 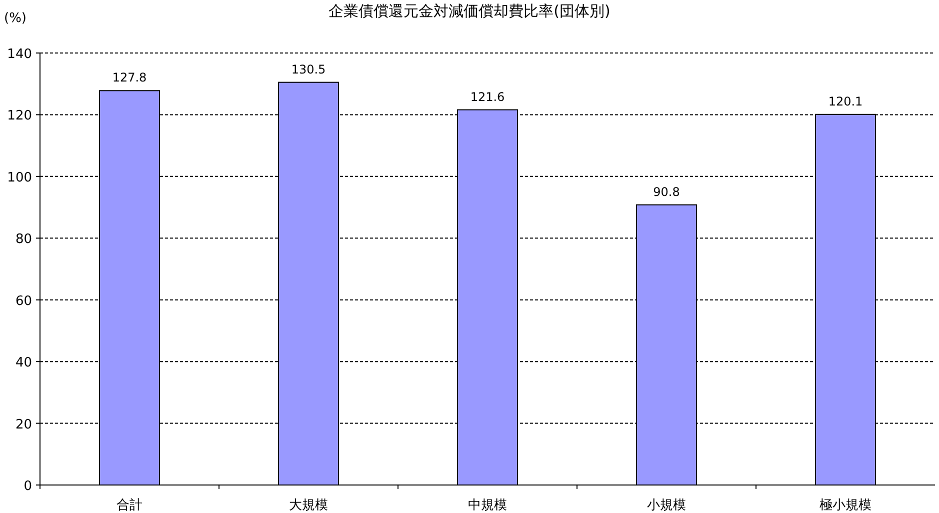 I want to click on y-tick-label: 80, so click(x=23, y=240).